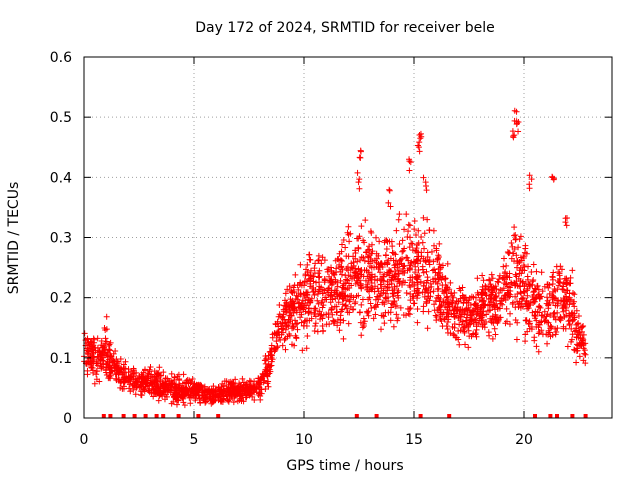 This screenshot has width=640, height=480. What do you see at coordinates (61, 58) in the screenshot?
I see `y-tick-label: 0.6` at bounding box center [61, 58].